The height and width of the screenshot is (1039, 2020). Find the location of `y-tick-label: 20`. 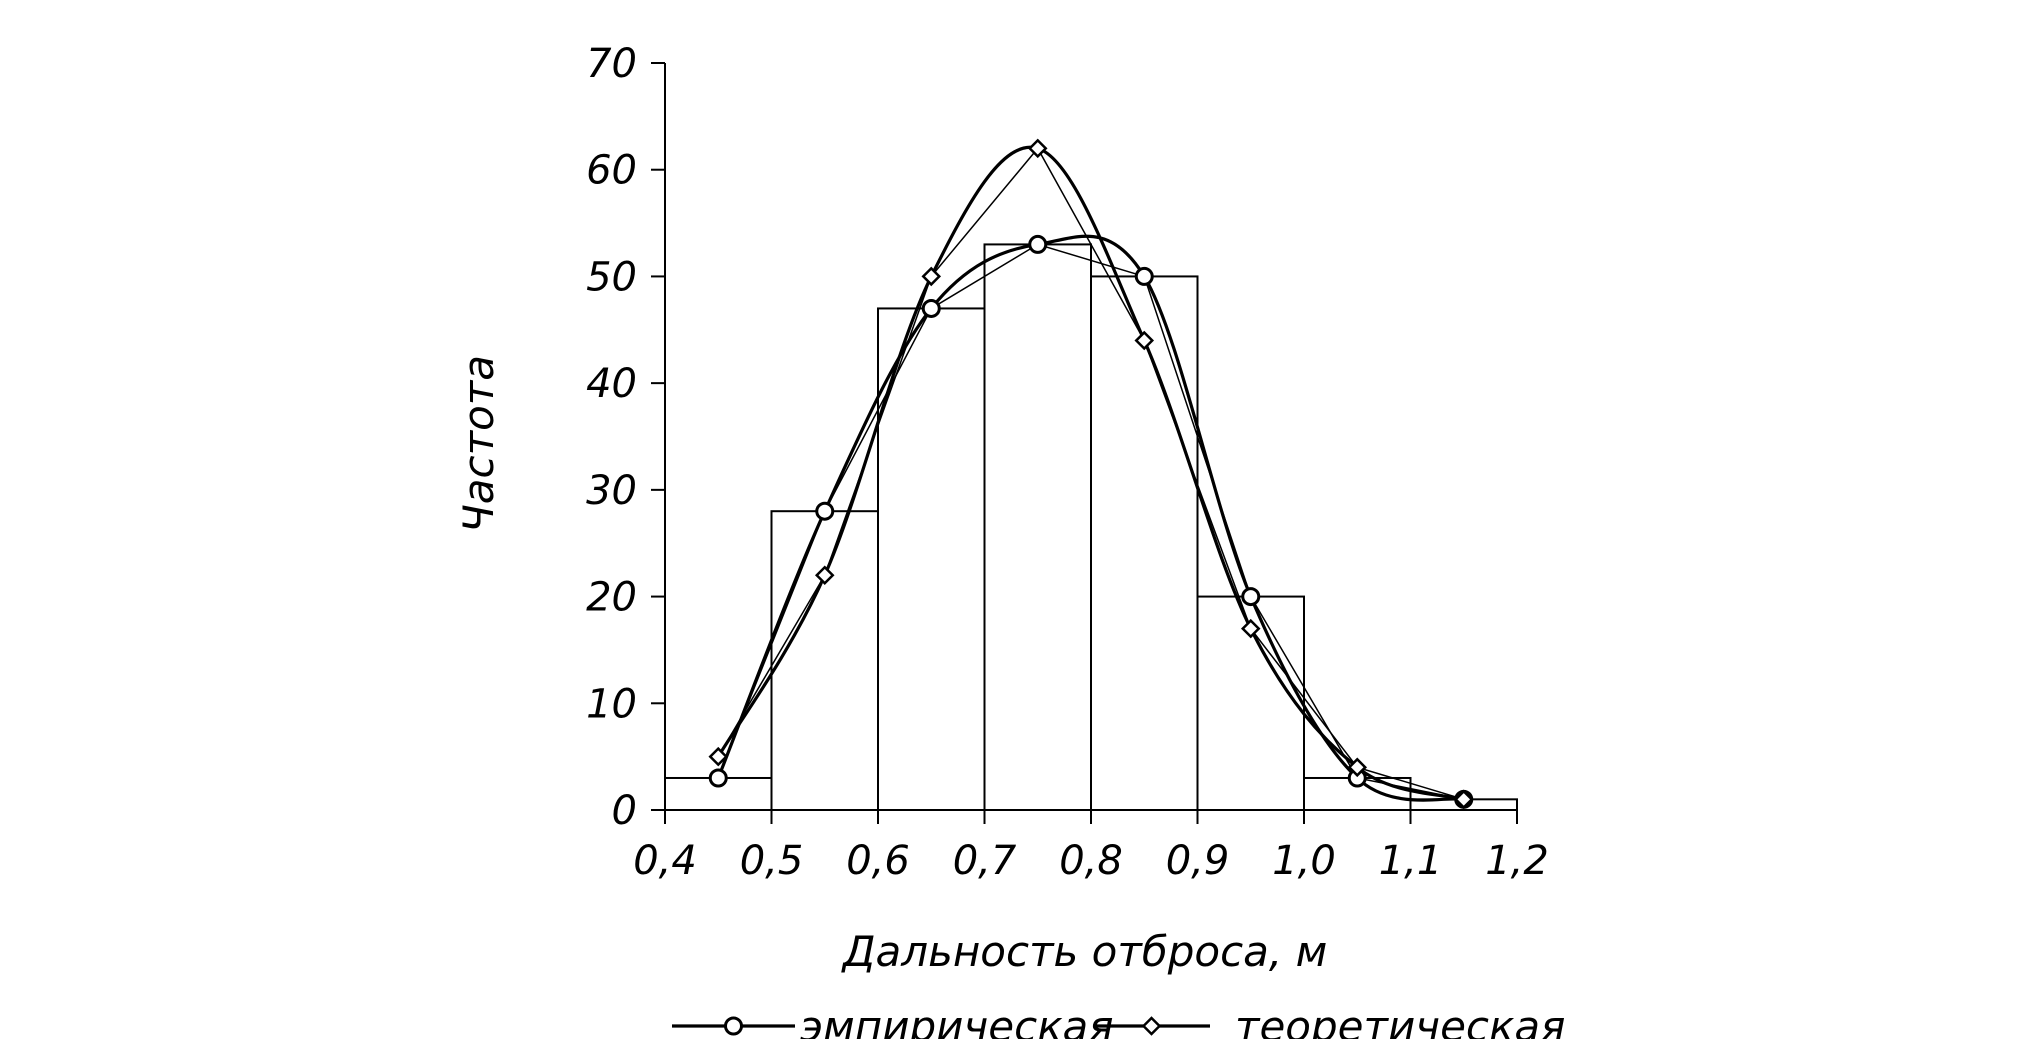

y-tick-label: 20 is located at coordinates (611, 598).